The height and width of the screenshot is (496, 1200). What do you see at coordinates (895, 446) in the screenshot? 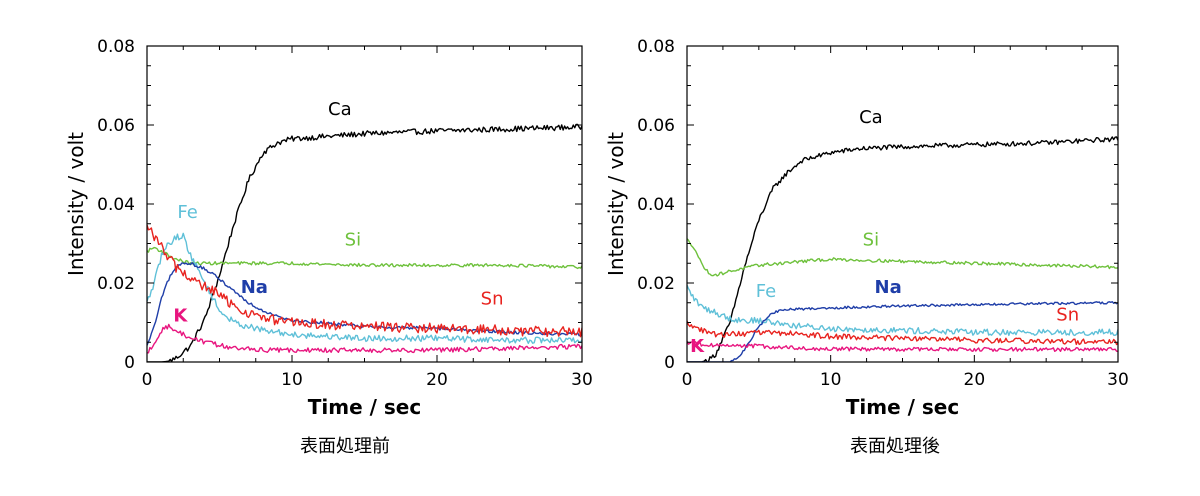
I see `panel-caption: 表面処理後` at bounding box center [895, 446].